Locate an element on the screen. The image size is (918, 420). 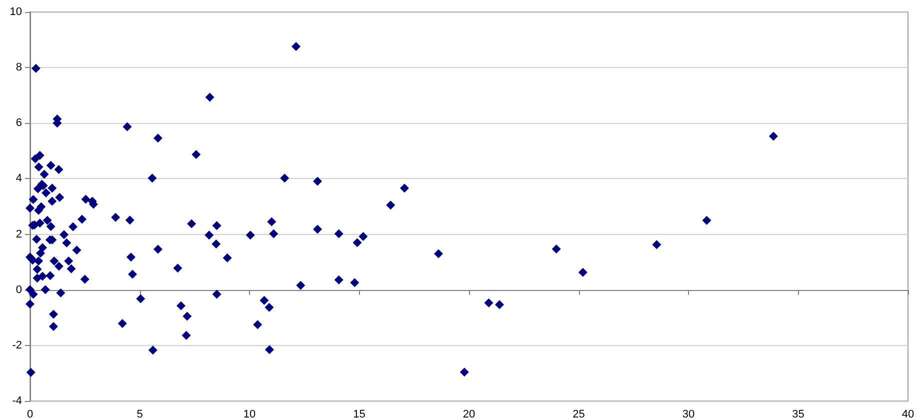
y-tick-label: 8 is located at coordinates (19, 68).